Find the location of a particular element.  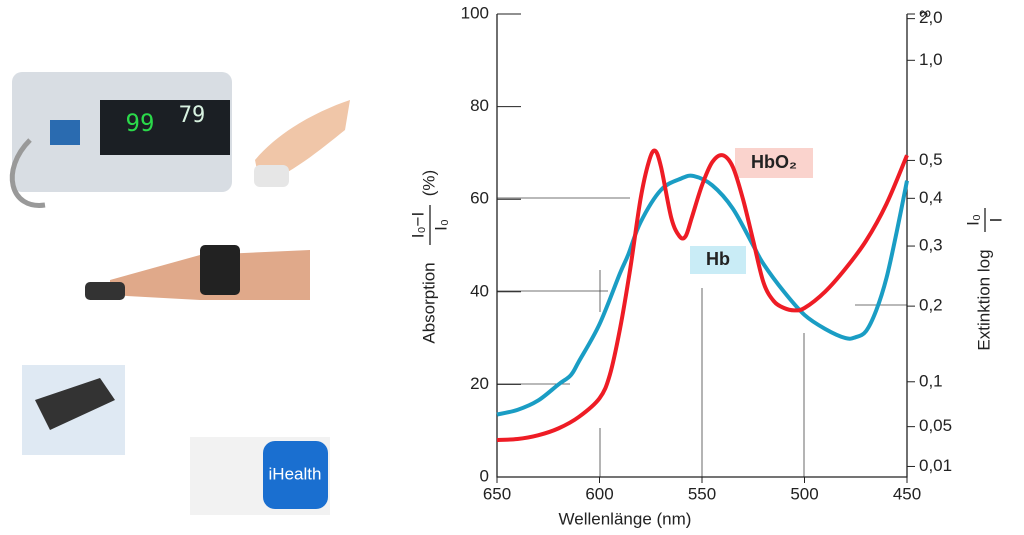

y2-tick-label: 2,0 is located at coordinates (931, 17).